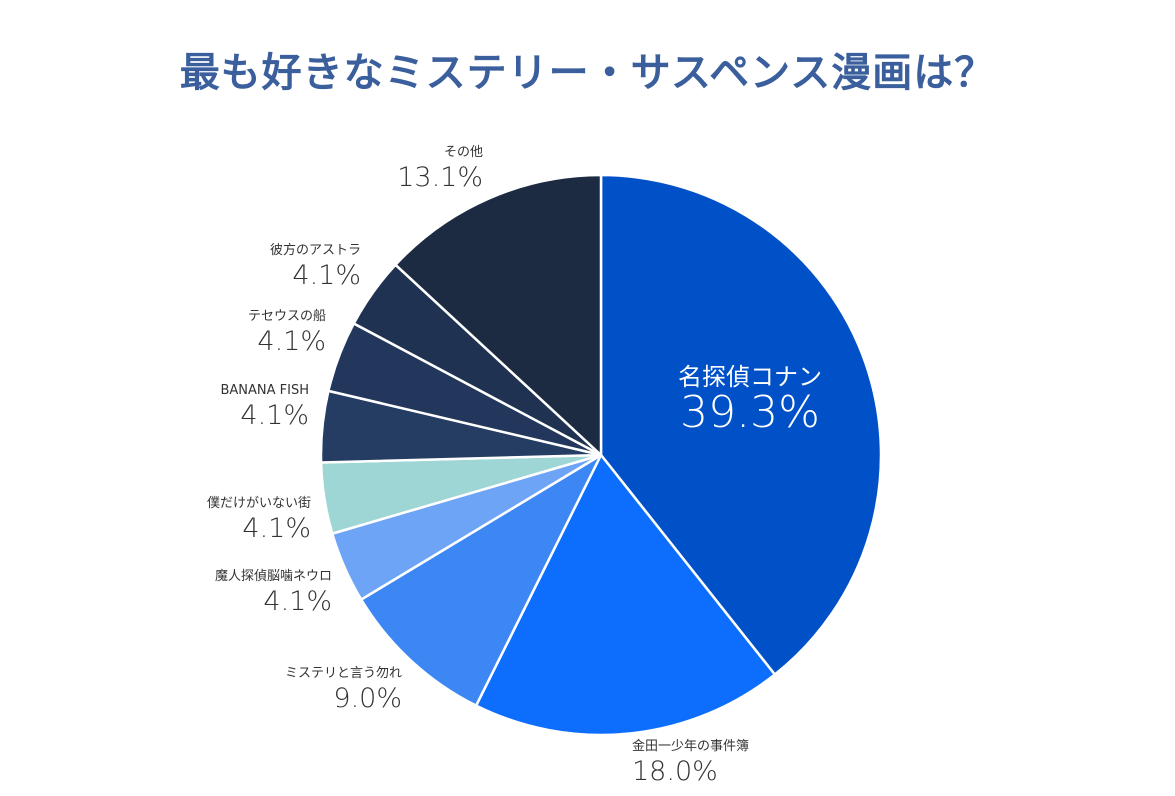 The width and height of the screenshot is (1175, 796). I want to click on slice-label-5: BANANA FISH 4.1%, so click(264, 406).